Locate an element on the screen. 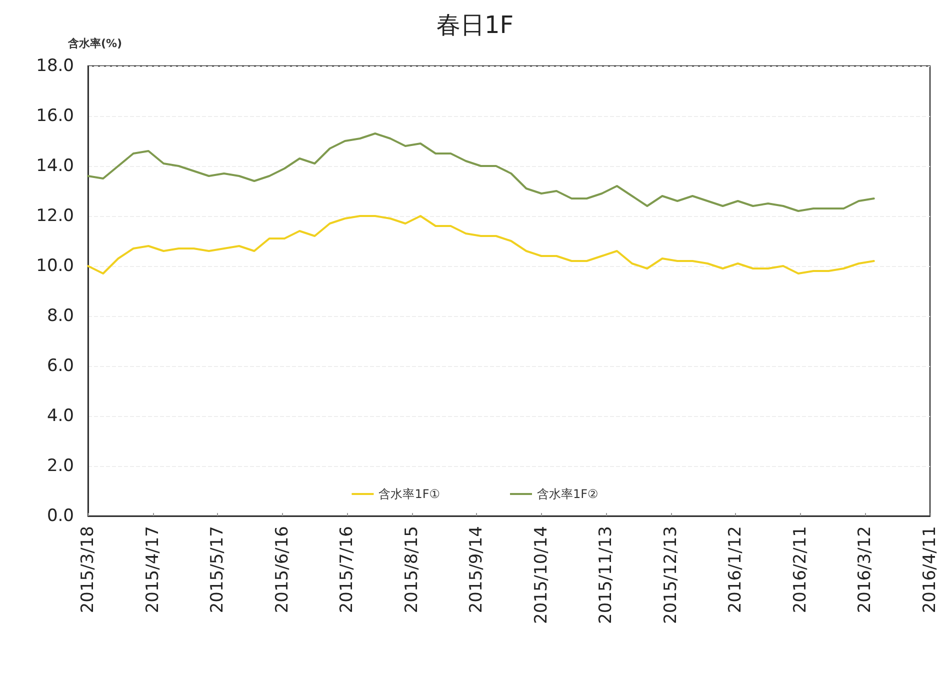 The height and width of the screenshot is (673, 950). x-tick-label: 2015/4/17 is located at coordinates (152, 570).